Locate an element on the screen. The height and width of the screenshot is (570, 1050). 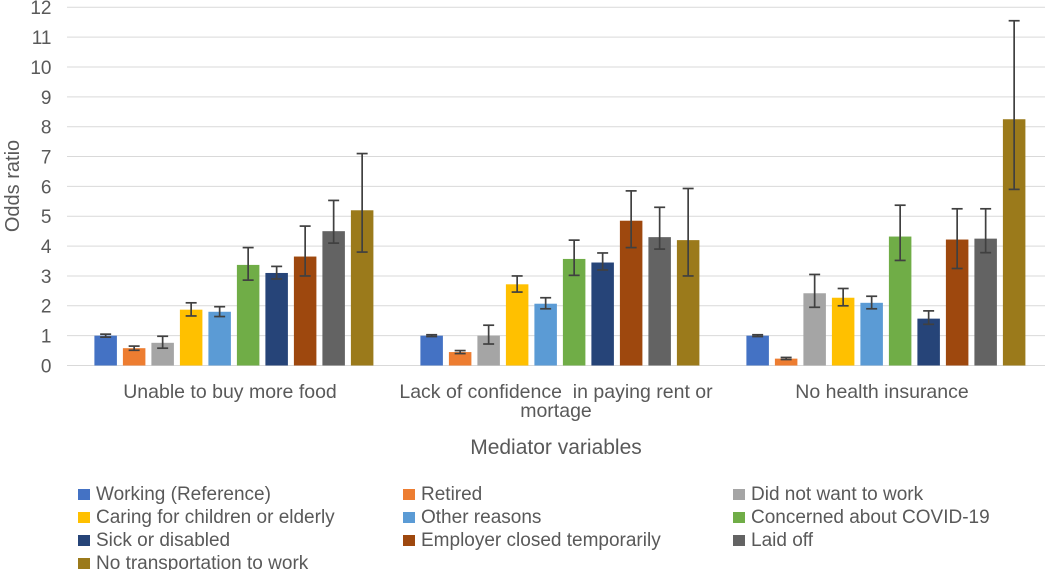
y-axis-title: Odds ratio is located at coordinates (13, 186).